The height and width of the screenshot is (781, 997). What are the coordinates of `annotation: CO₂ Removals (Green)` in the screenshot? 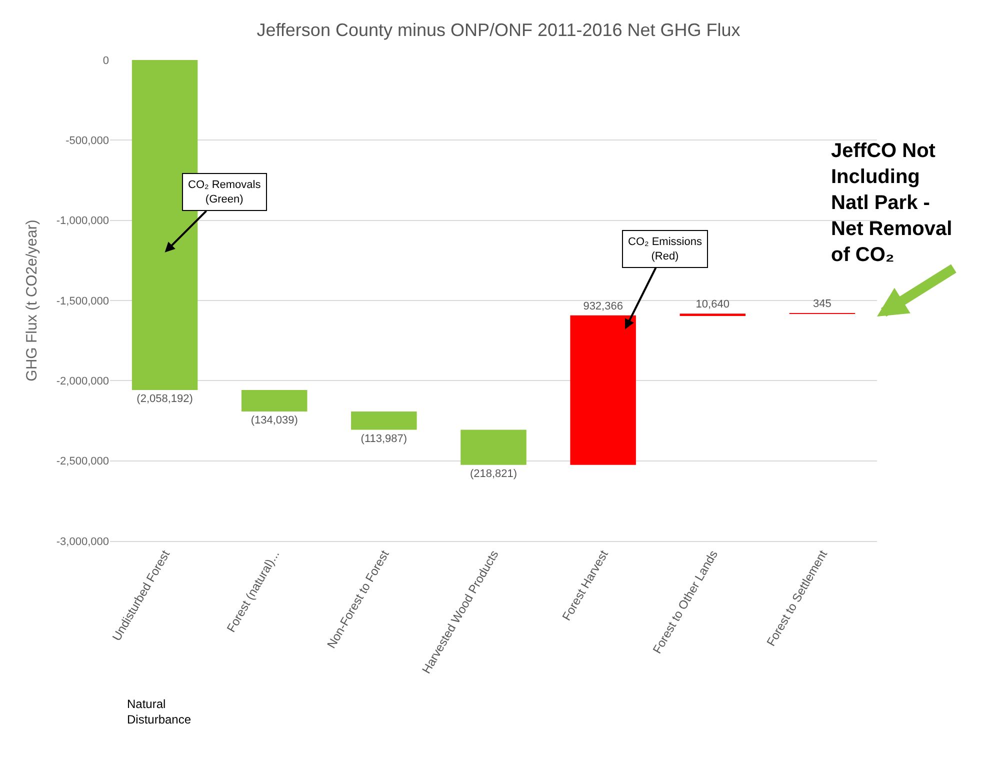 It's located at (225, 192).